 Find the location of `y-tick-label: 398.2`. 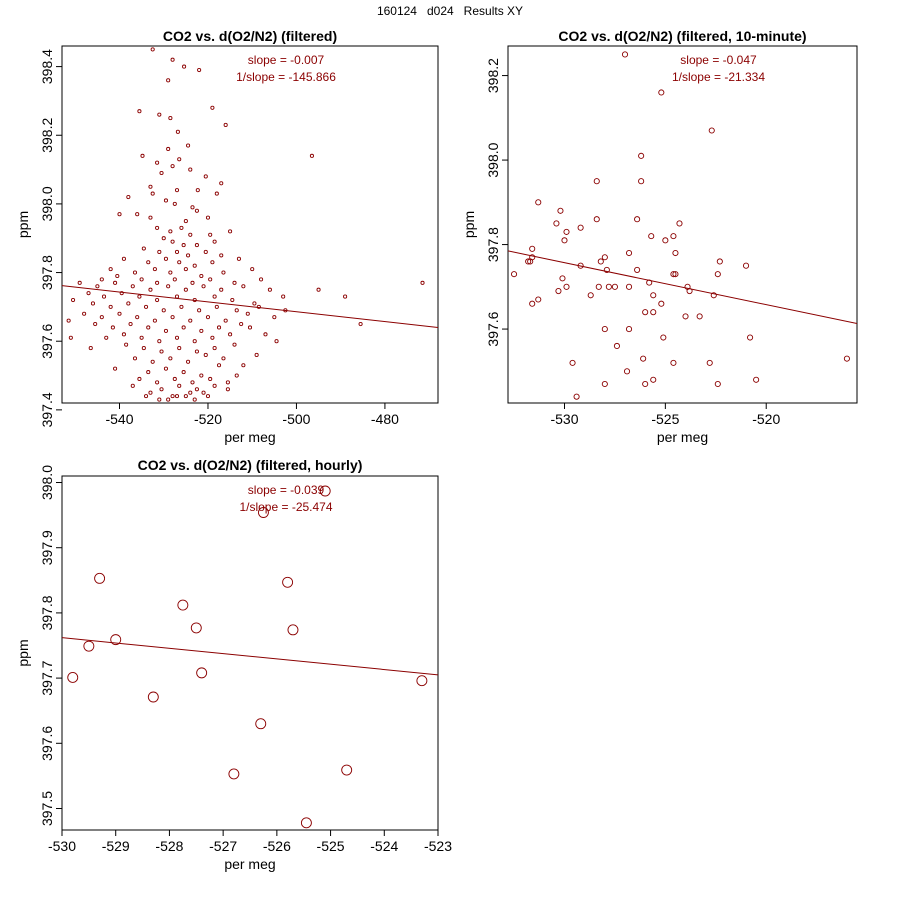

y-tick-label: 398.2 is located at coordinates (47, 135).